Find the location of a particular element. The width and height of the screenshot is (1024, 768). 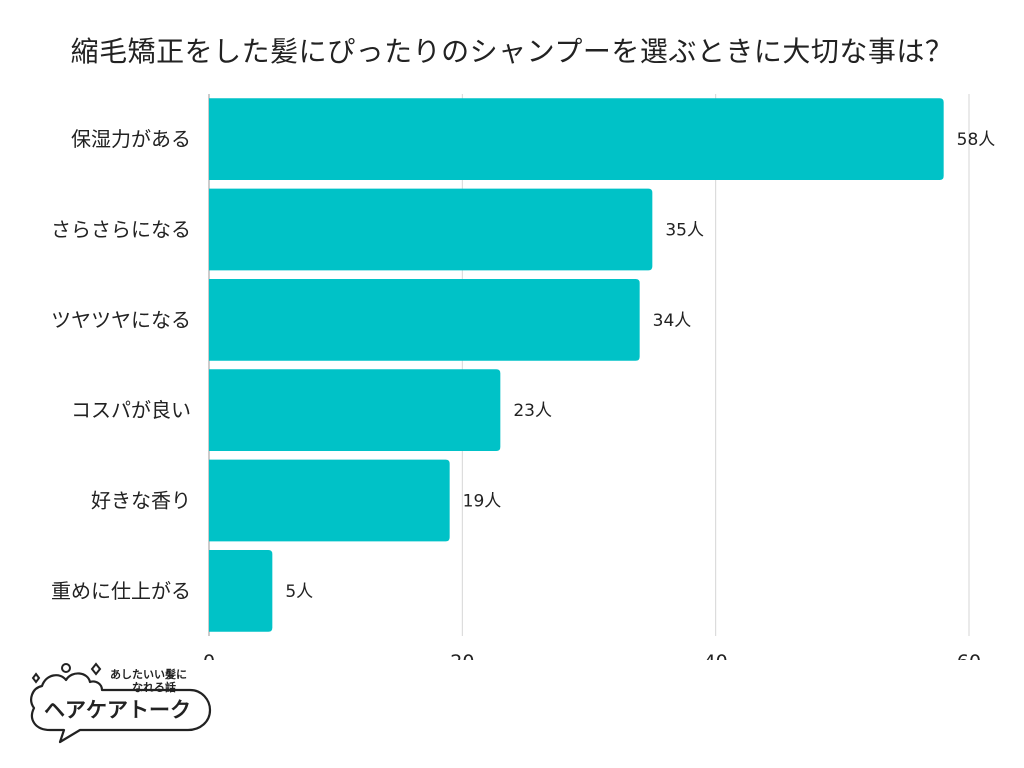

logo-sparkle-dot is located at coordinates (66, 668).